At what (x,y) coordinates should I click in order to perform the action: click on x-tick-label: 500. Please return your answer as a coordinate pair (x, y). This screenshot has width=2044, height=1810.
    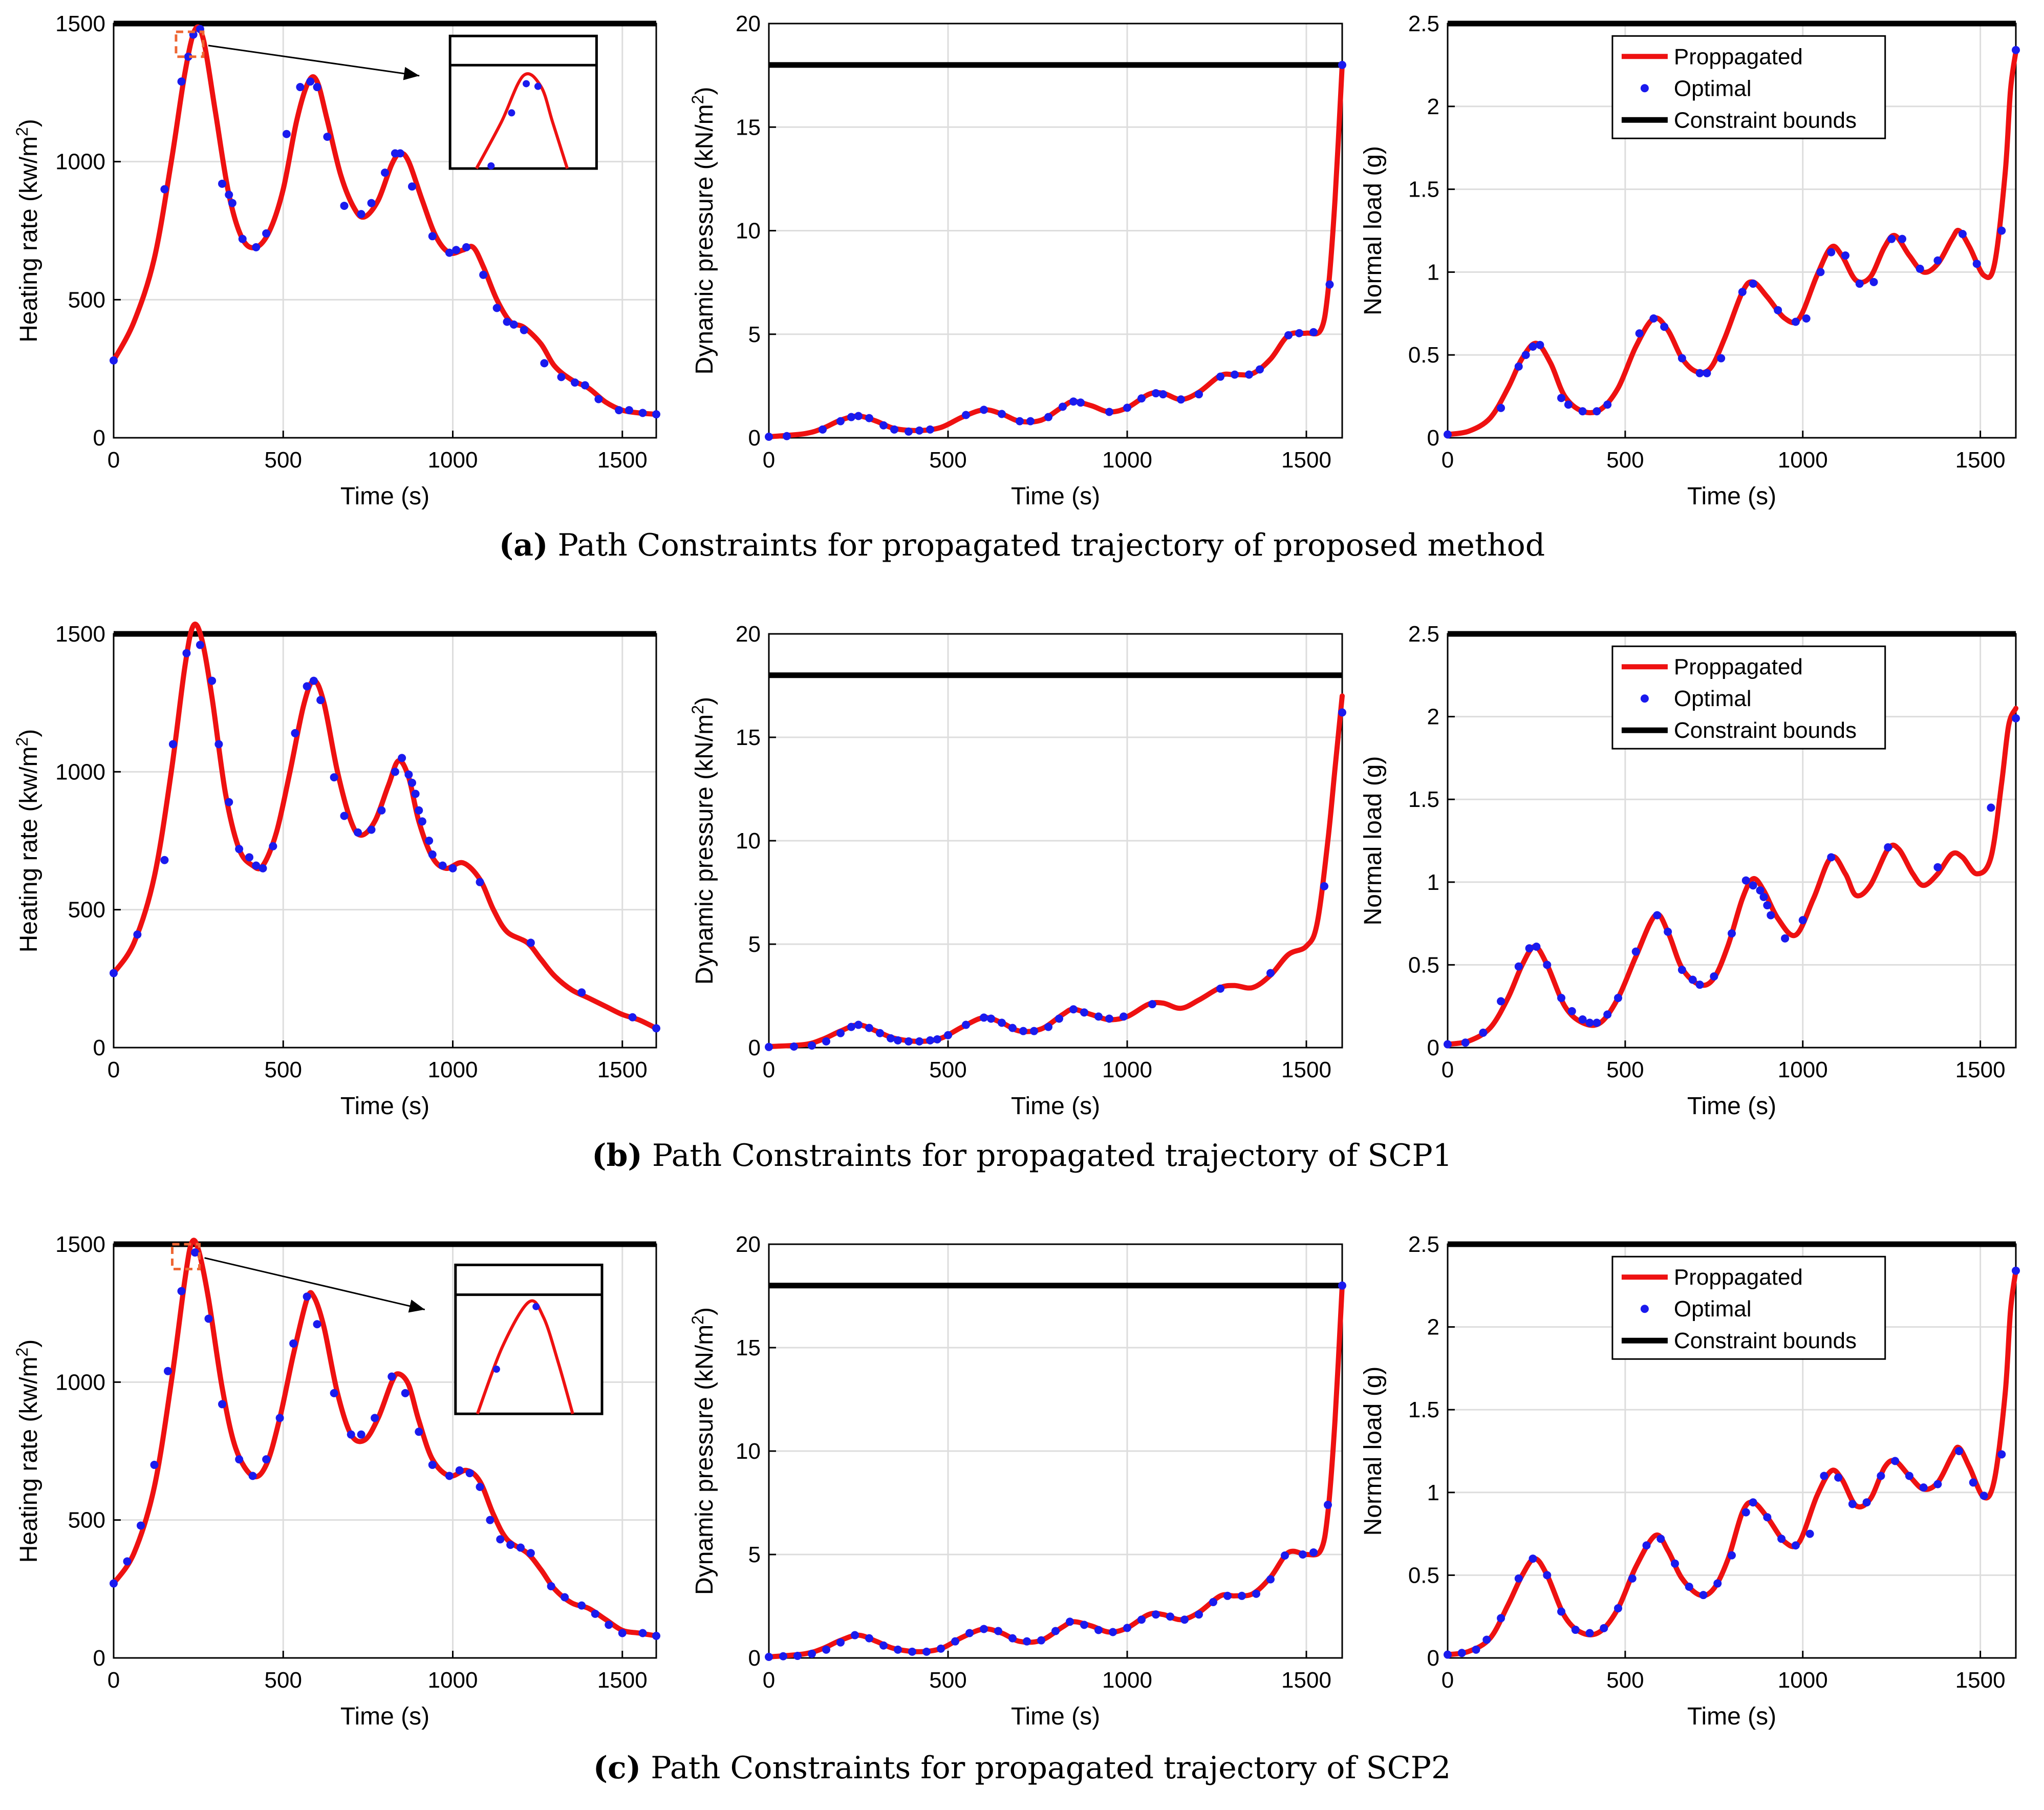
    Looking at the image, I should click on (1625, 461).